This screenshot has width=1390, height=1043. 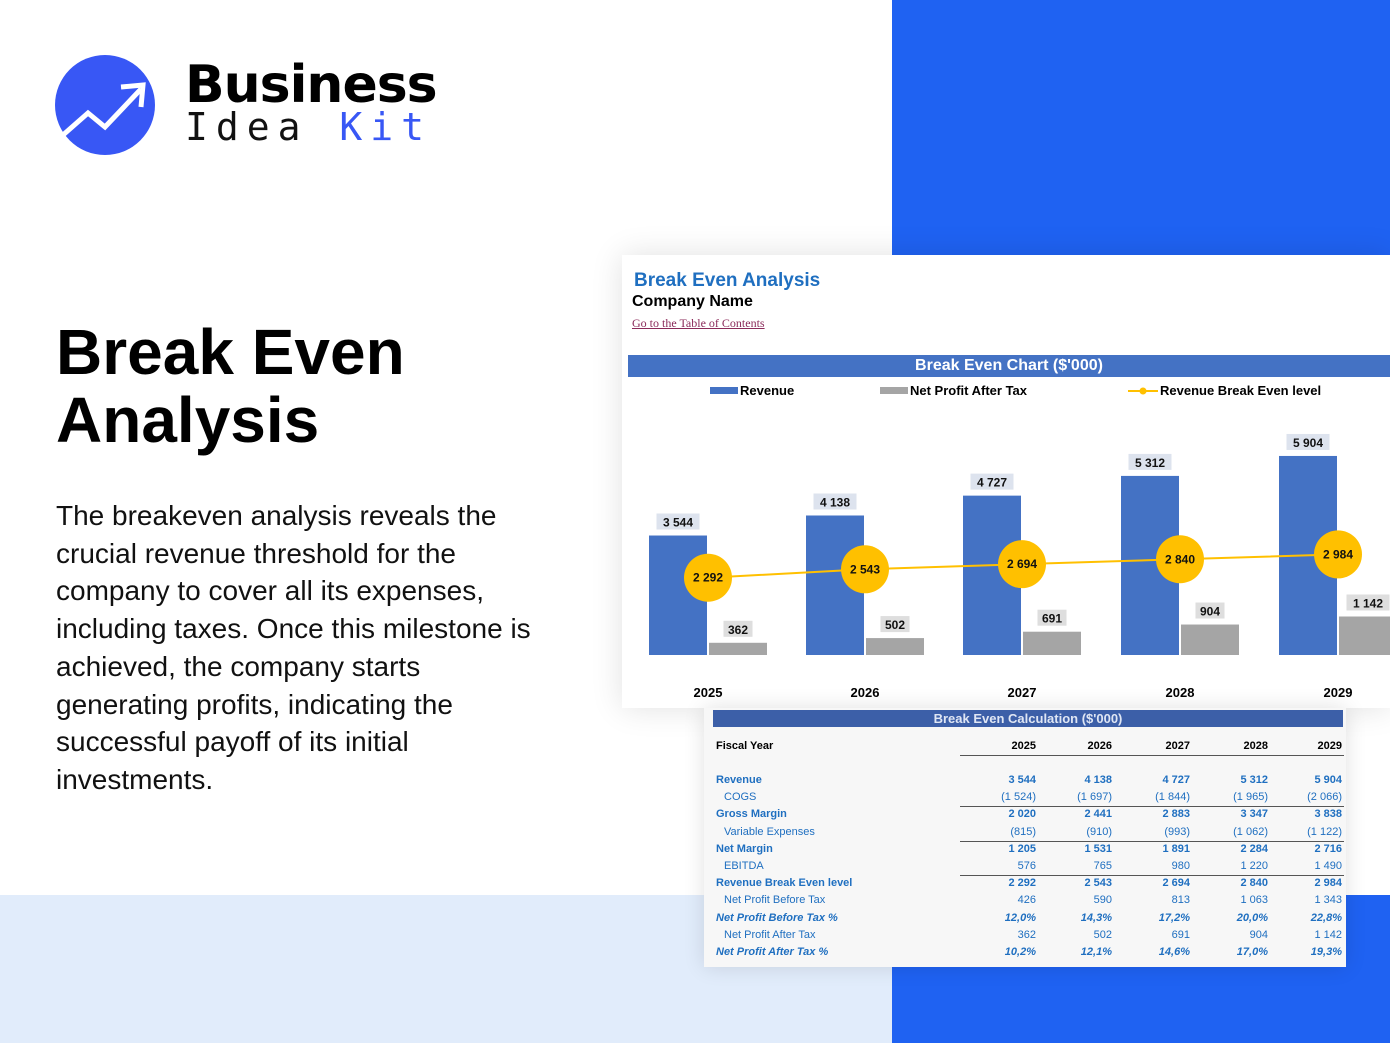 I want to click on x-tick-label: 2027, so click(x=1022, y=692).